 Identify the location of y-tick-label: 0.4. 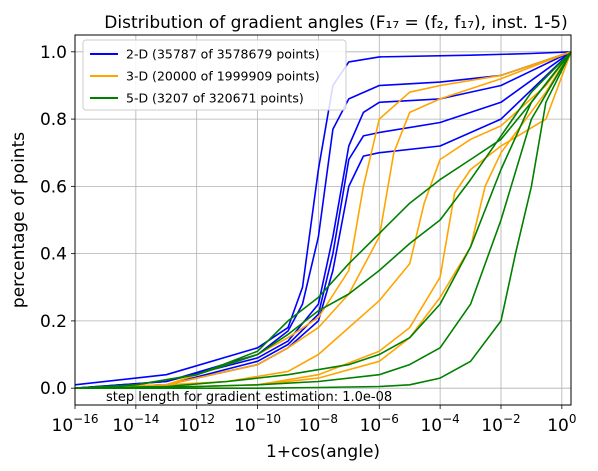
(53, 255).